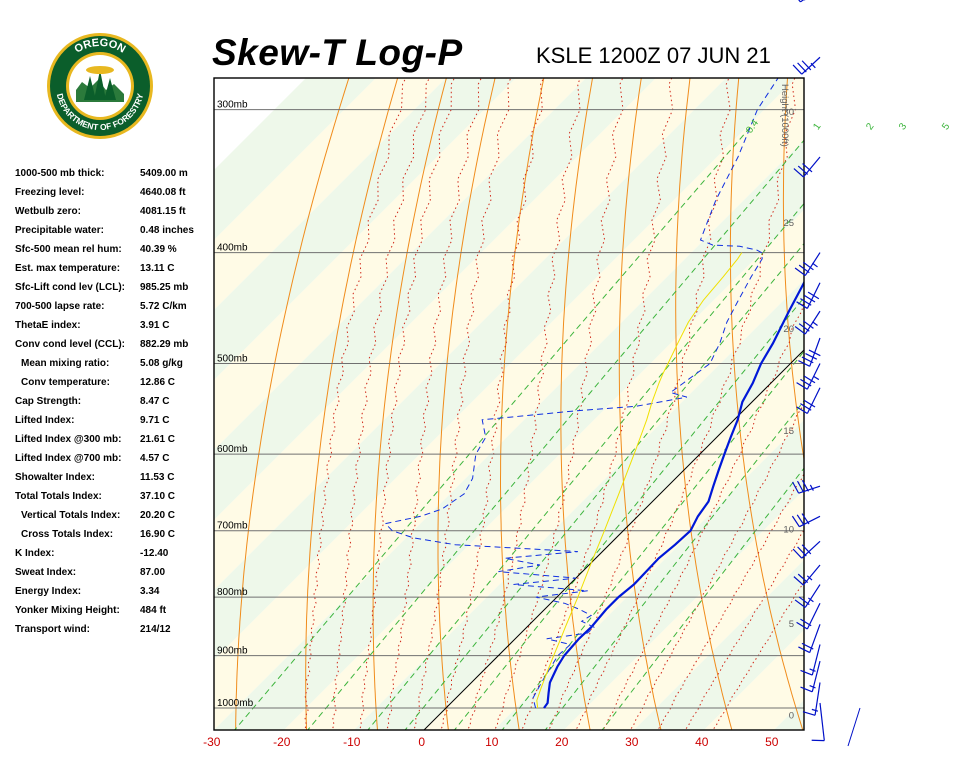  Describe the element at coordinates (653, 55) in the screenshot. I see `station-time-label: KSLE 1200Z 07 JUN 21` at that location.